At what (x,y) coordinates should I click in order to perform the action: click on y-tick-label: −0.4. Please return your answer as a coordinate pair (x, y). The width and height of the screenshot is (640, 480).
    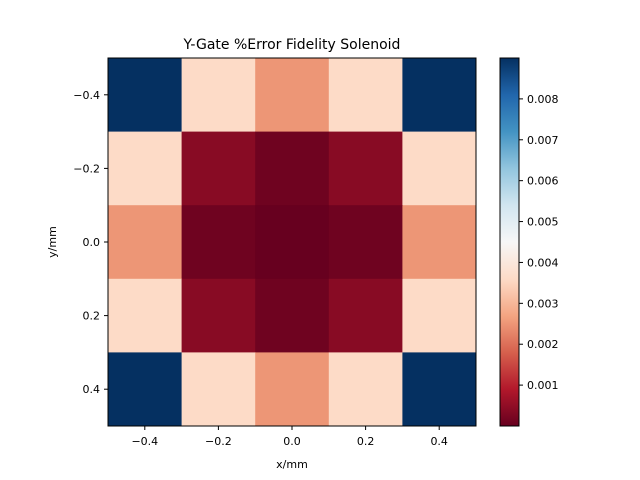
    Looking at the image, I should click on (86, 95).